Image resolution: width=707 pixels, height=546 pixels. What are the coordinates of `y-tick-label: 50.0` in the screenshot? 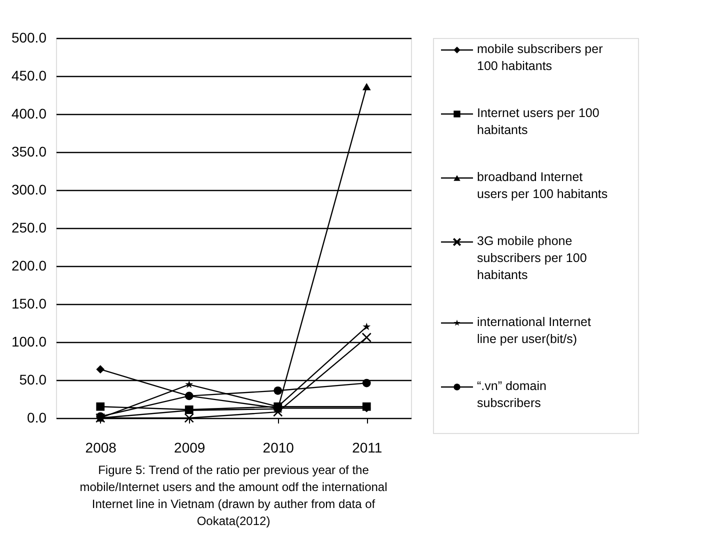 It's located at (33, 380).